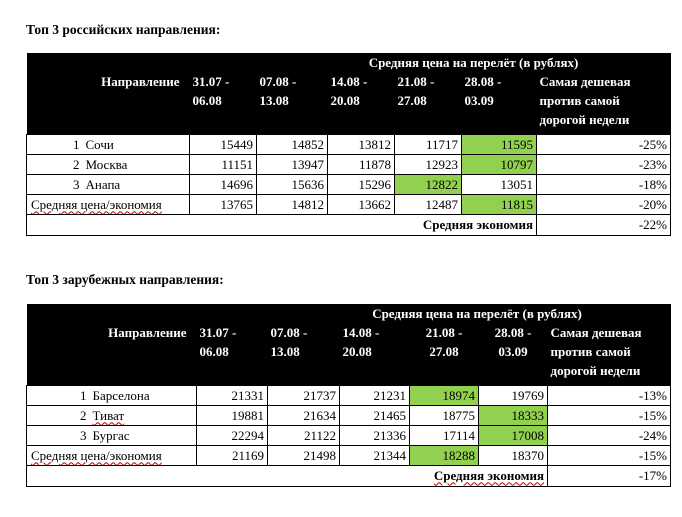 The height and width of the screenshot is (517, 682). What do you see at coordinates (374, 415) in the screenshot?
I see `price-cell: 21465` at bounding box center [374, 415].